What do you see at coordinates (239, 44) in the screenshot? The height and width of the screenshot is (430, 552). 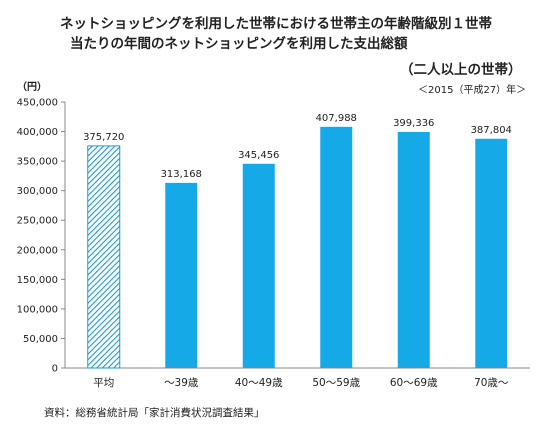 I see `chart-title-line-2: 当たりの年間のネットショッピングを利用した支出総額` at bounding box center [239, 44].